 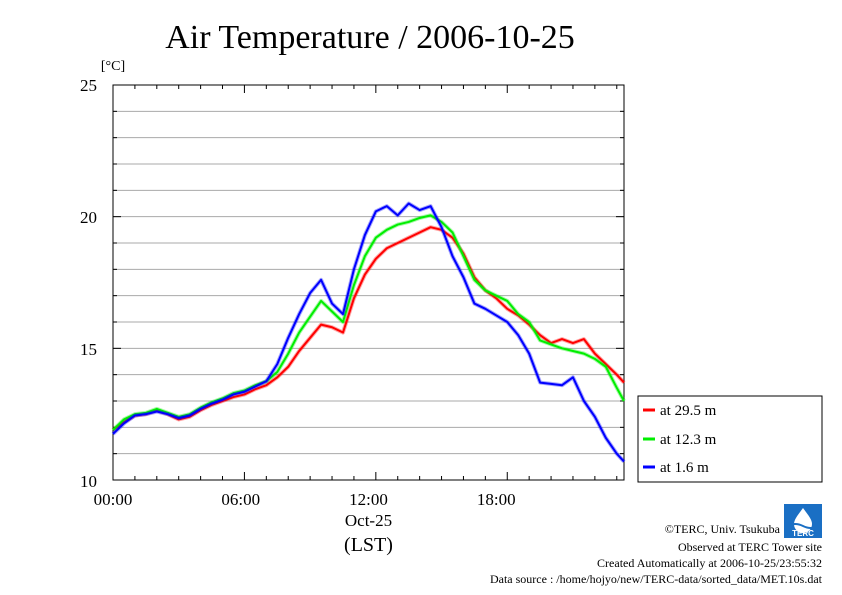 I want to click on y-unit-label: [°C], so click(x=113, y=66).